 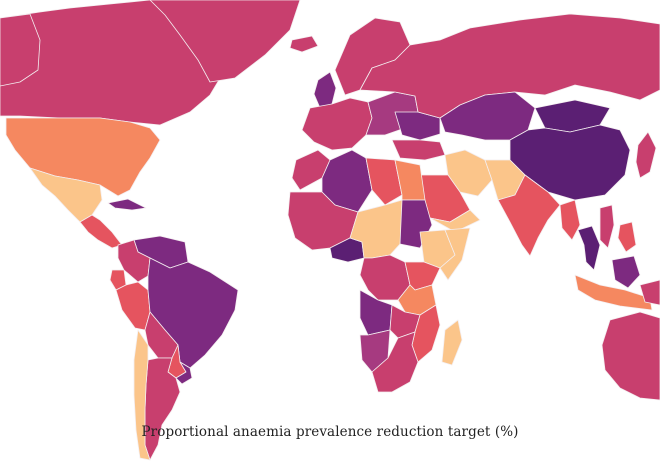 I want to click on region-uruguay, so click(x=184, y=373).